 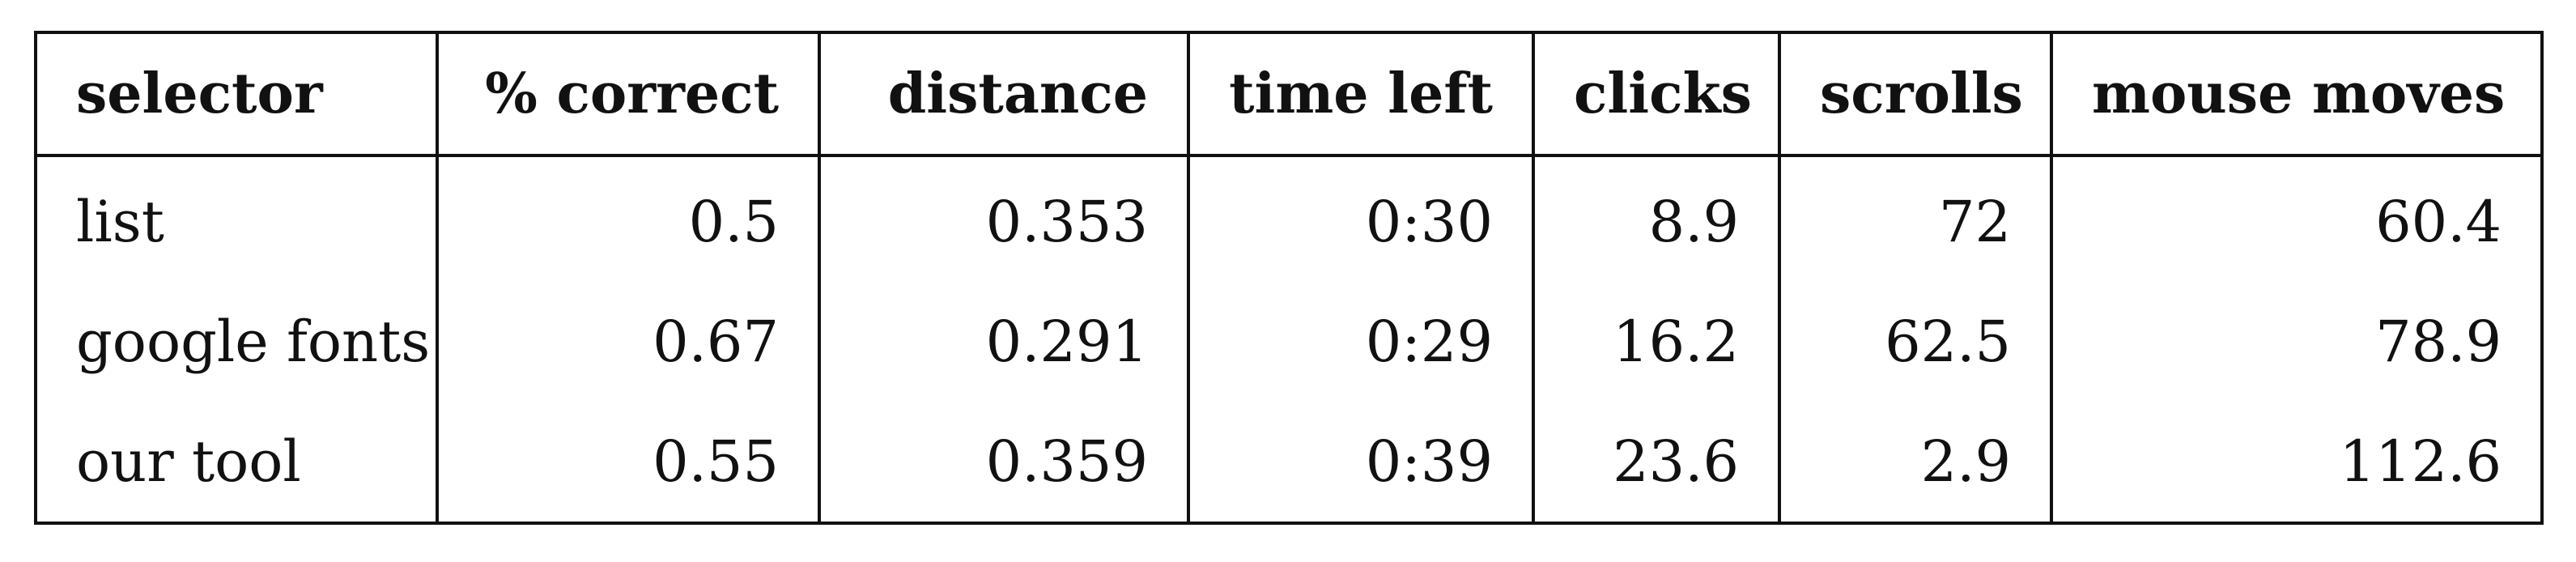 I want to click on cell-clicks: 16.2, so click(x=1657, y=342).